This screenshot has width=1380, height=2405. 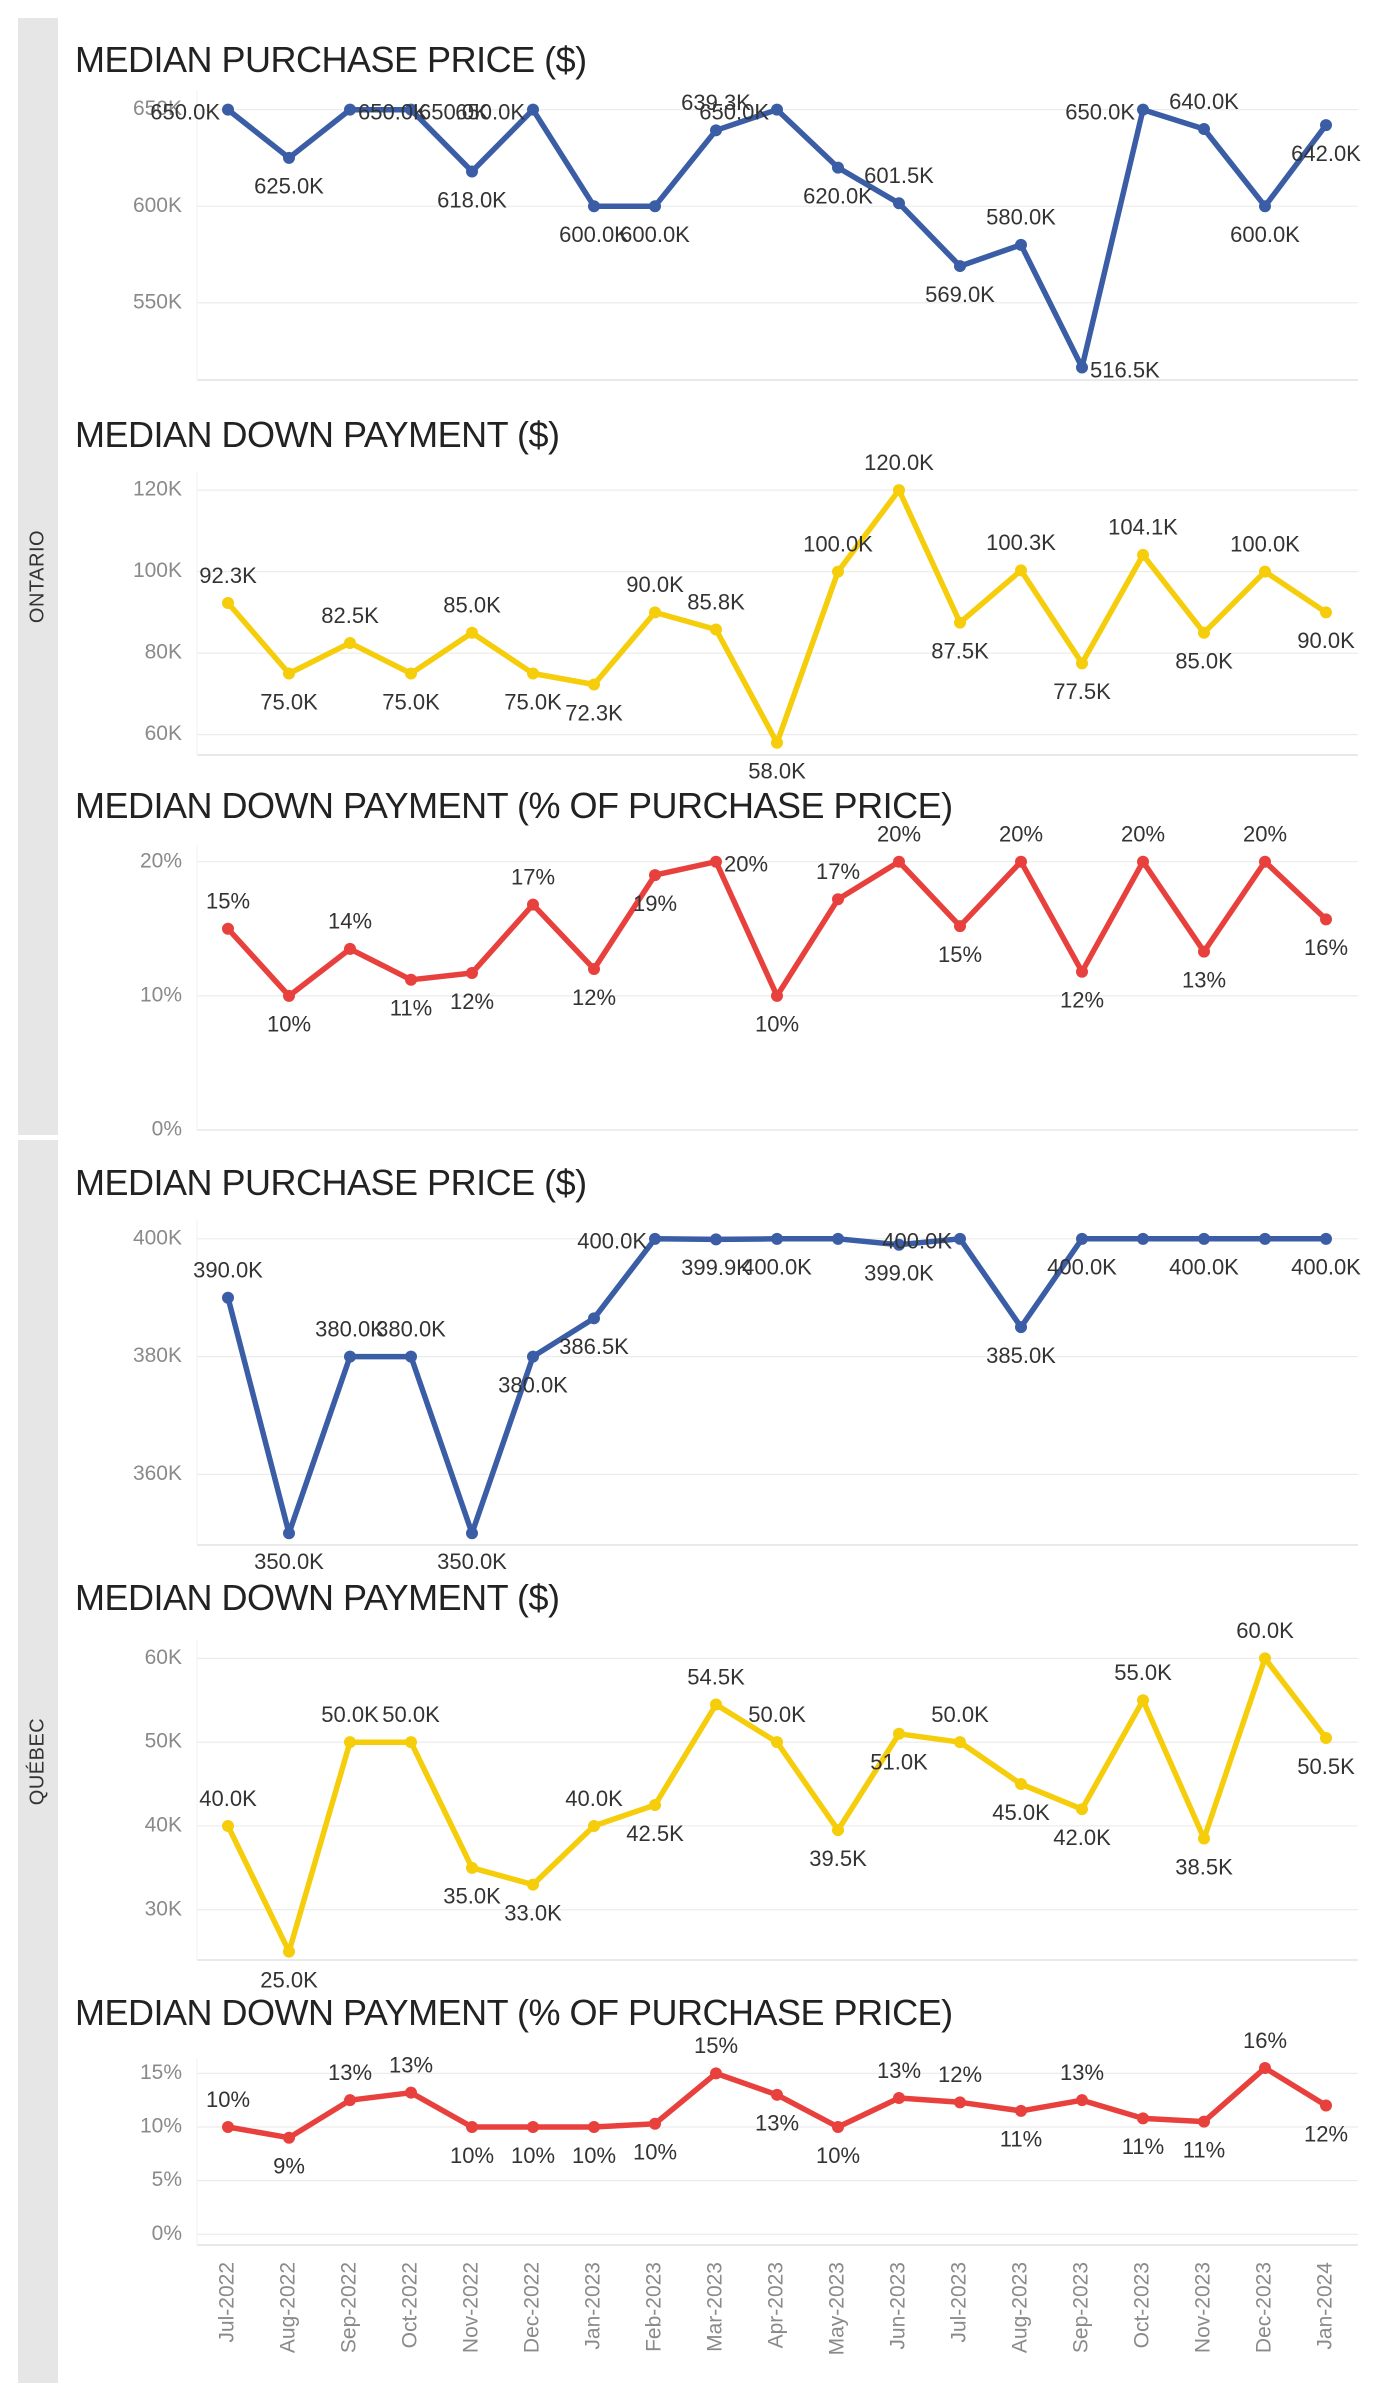 I want to click on data-label: 600.0K, so click(x=655, y=234).